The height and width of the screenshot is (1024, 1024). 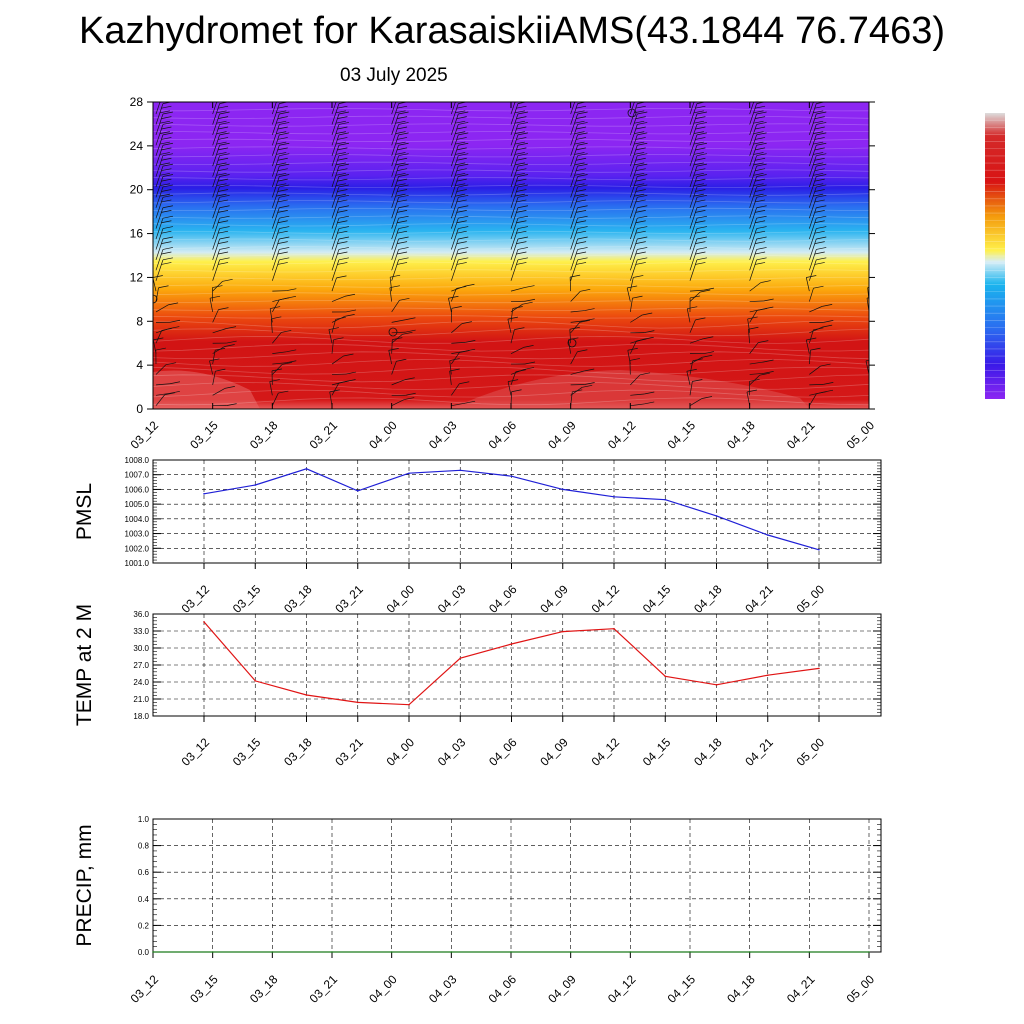 I want to click on heatmap-x-tick-label: 03_12, so click(x=145, y=435).